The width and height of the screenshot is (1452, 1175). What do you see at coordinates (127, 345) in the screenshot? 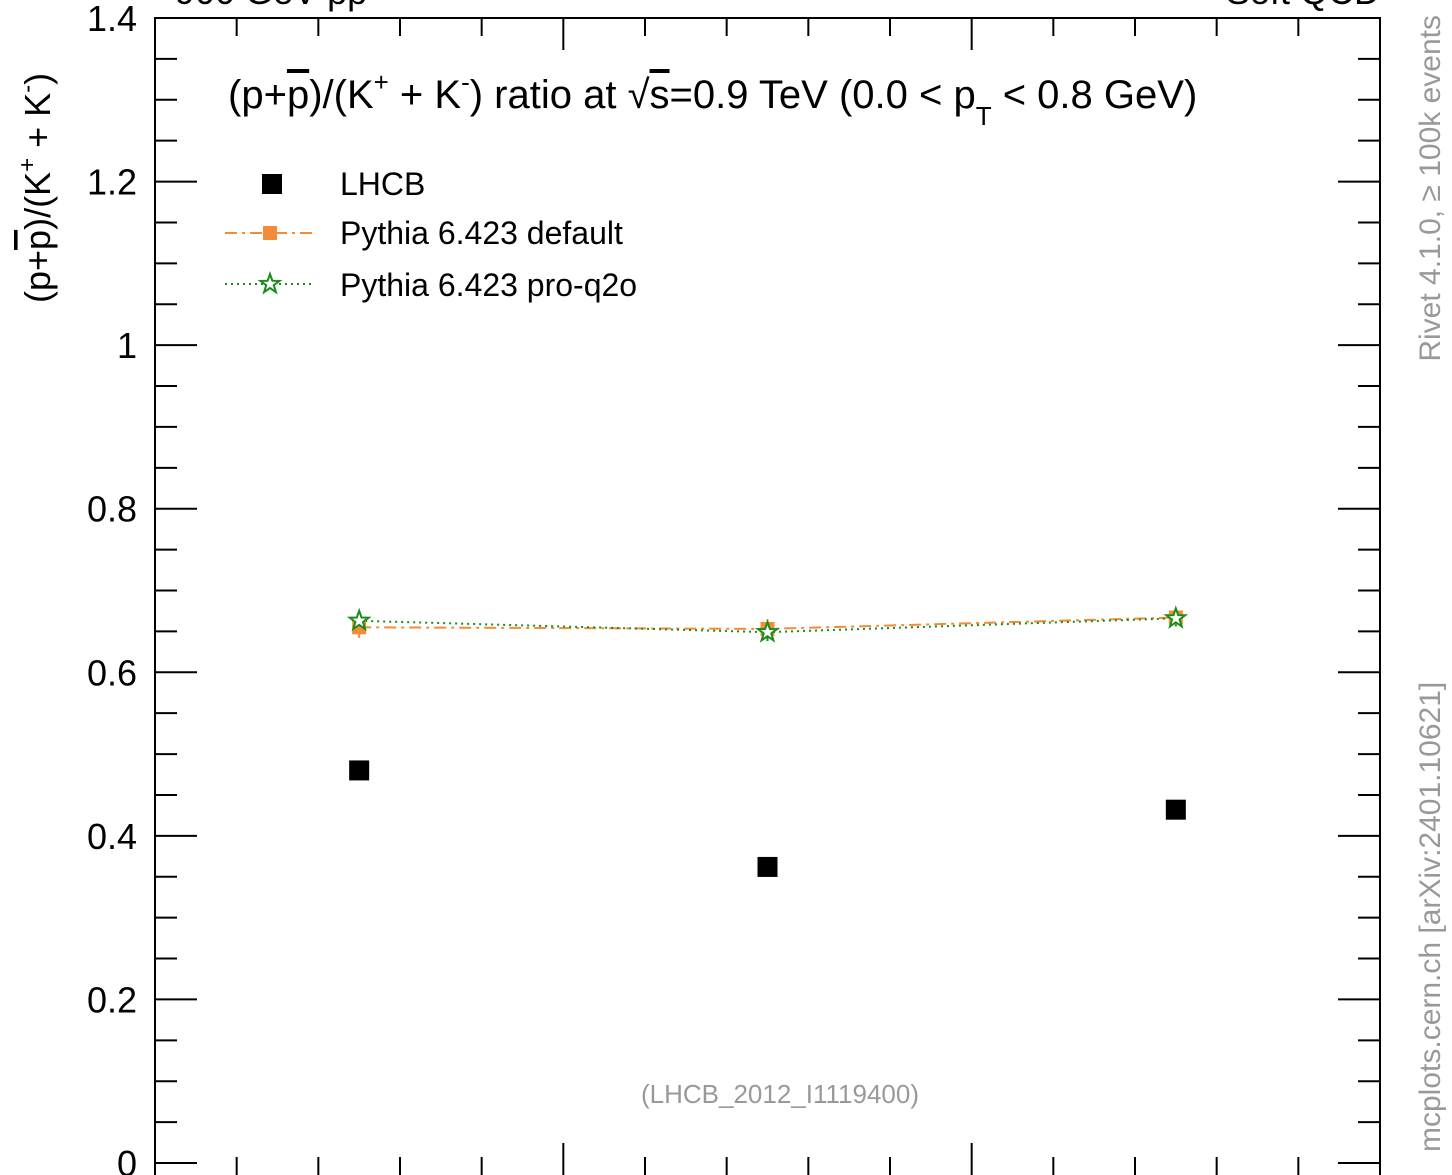
I see `y-tick-label: 1` at bounding box center [127, 345].